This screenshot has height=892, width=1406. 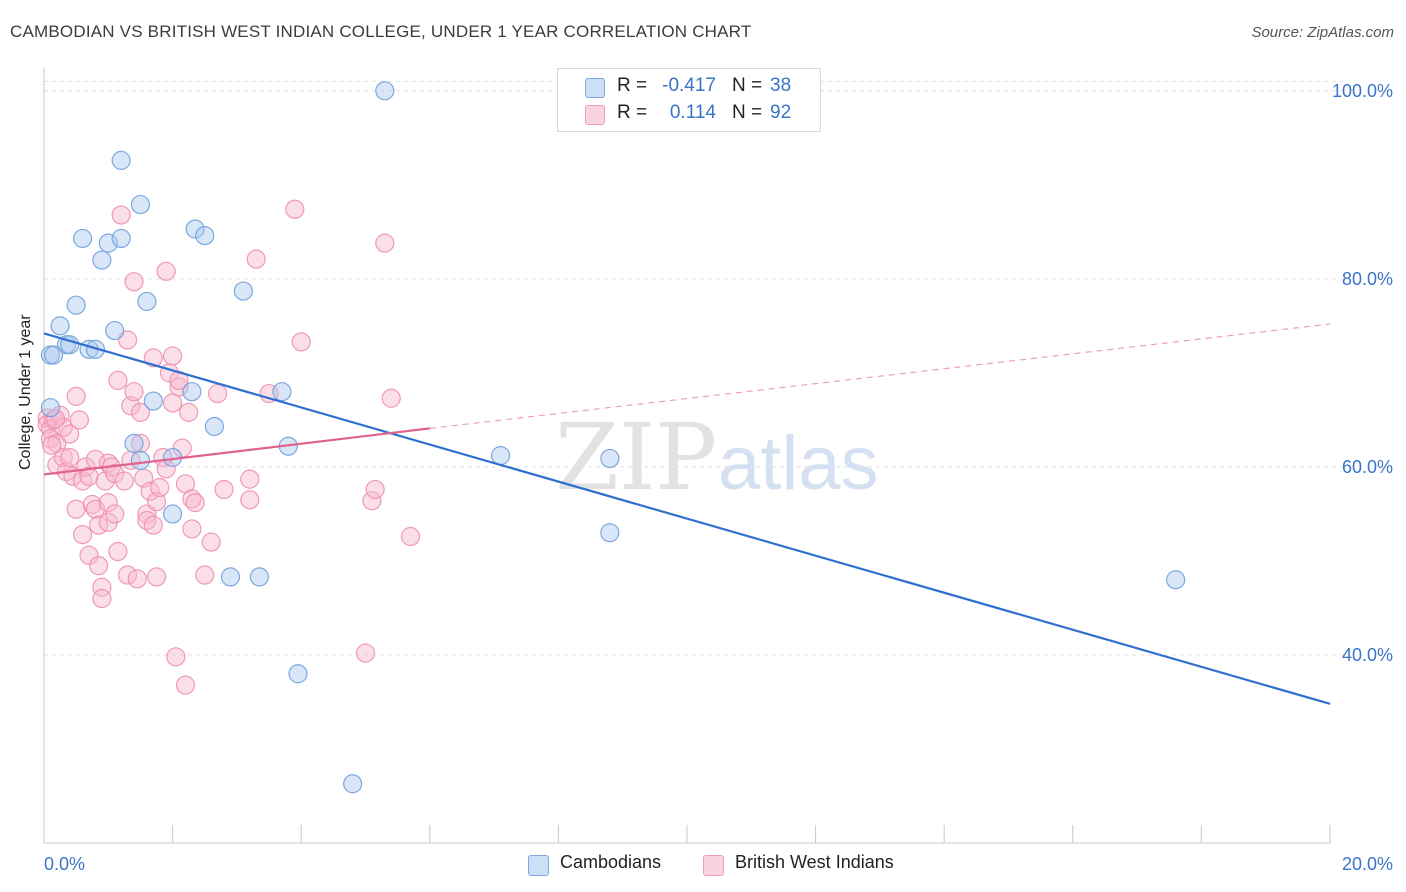 I want to click on legend-n-label: N =, so click(x=747, y=85).